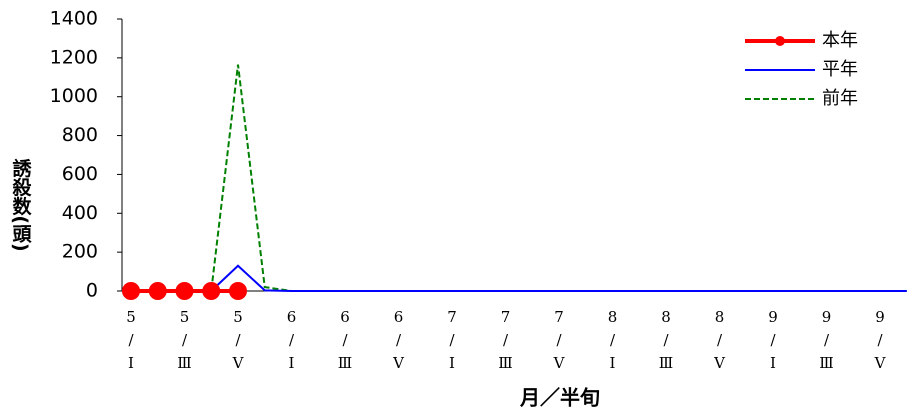 This screenshot has height=414, width=909. I want to click on x-axis-label: 月／半旬, so click(559, 398).